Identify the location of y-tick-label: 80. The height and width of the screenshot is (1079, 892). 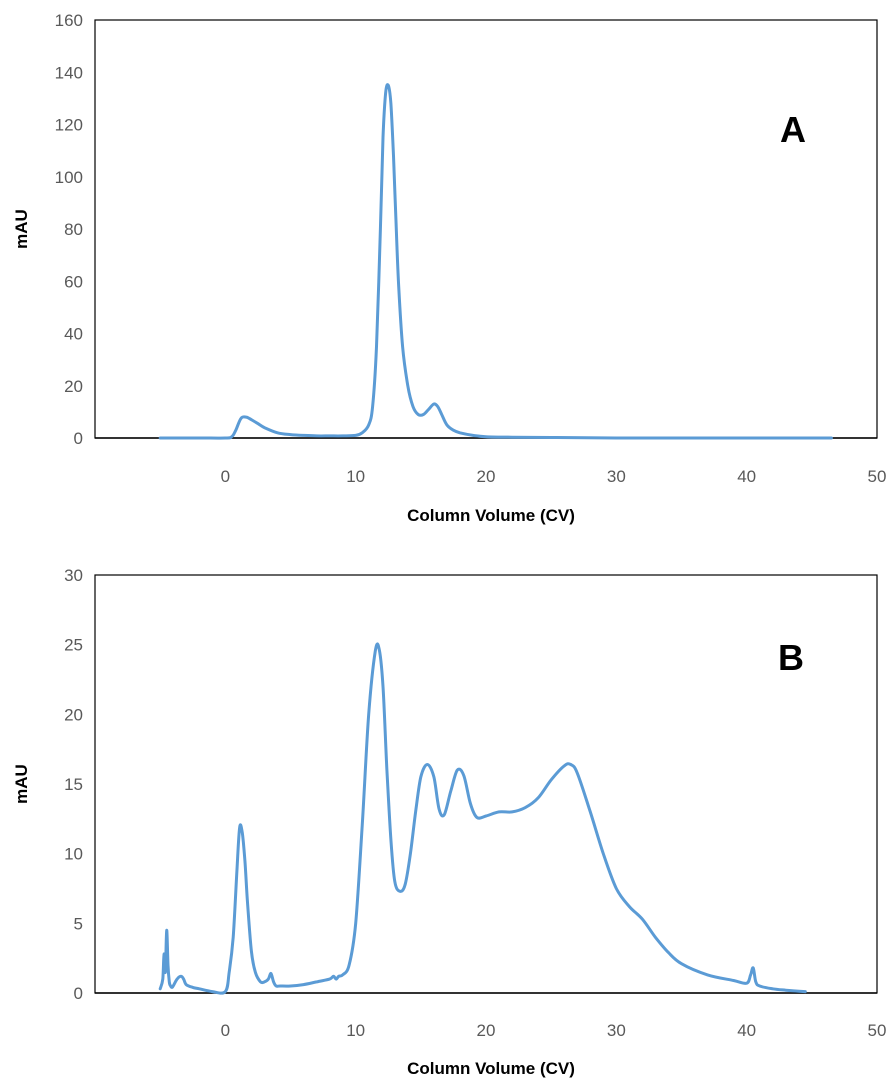
(73, 229).